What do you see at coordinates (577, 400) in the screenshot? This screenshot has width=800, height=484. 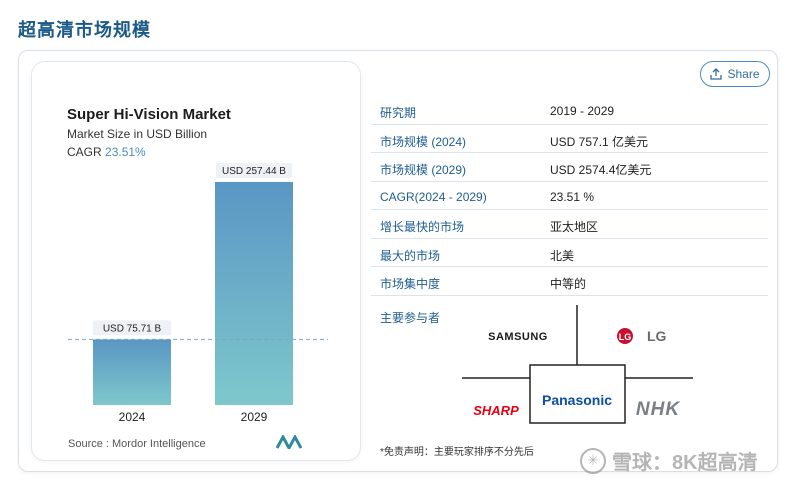 I see `panasonic-logo: Panasonic` at bounding box center [577, 400].